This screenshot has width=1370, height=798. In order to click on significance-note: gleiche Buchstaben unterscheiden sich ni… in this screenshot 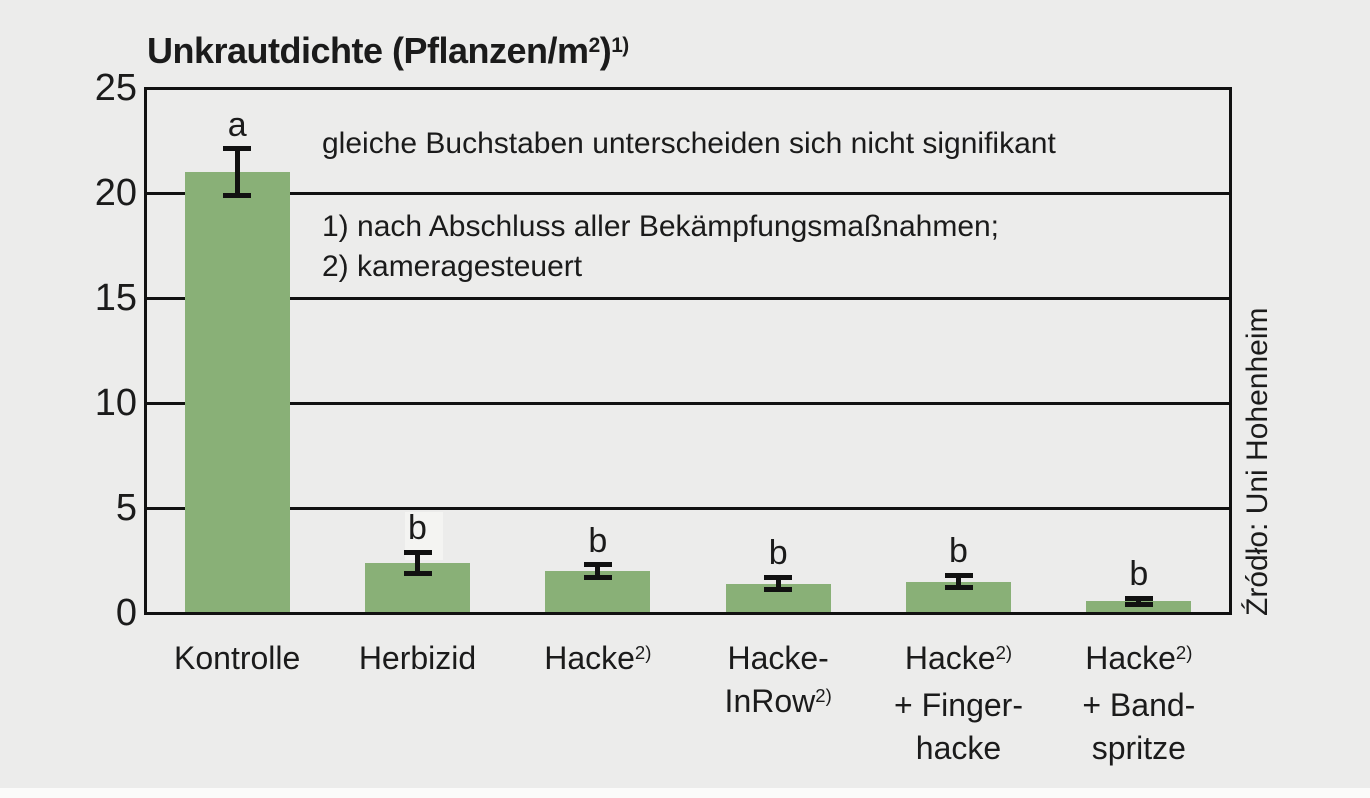, I will do `click(689, 143)`.